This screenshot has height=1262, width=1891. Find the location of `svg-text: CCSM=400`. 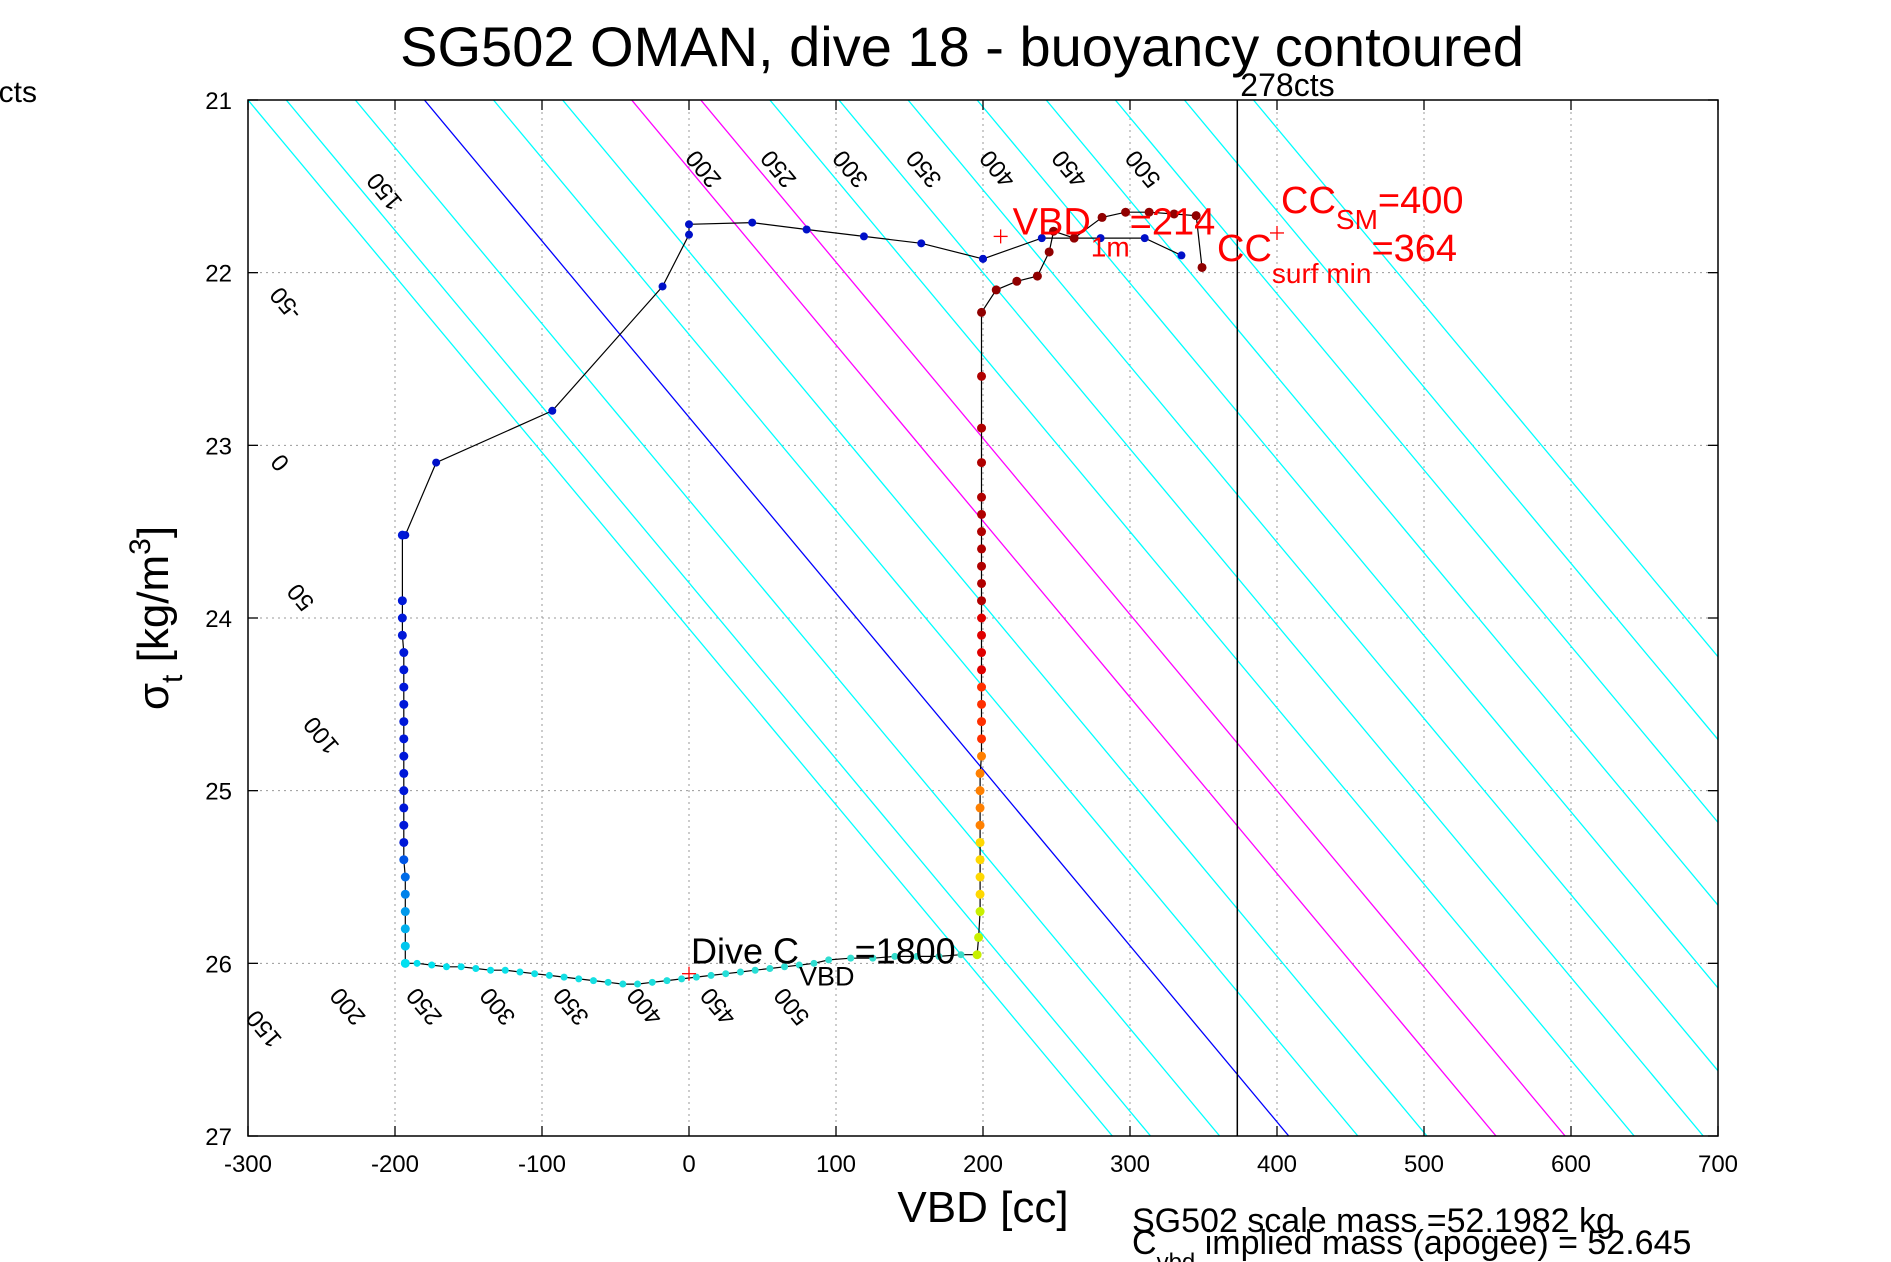

svg-text: CCSM=400 is located at coordinates (1372, 207).